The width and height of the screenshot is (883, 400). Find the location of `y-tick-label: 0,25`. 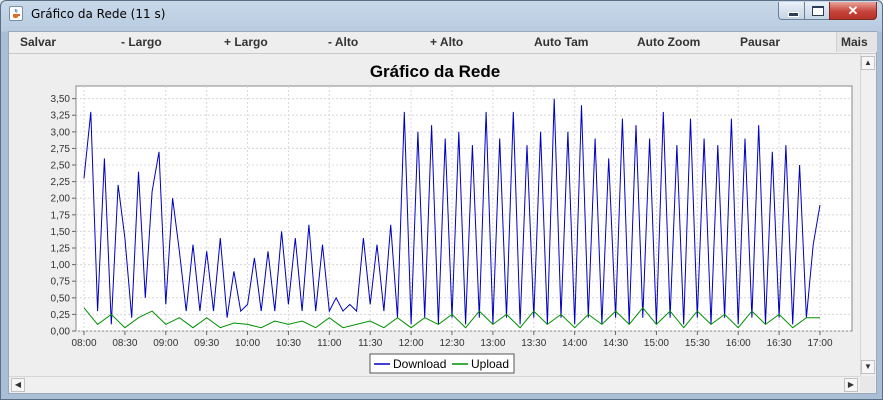

y-tick-label: 0,25 is located at coordinates (61, 315).